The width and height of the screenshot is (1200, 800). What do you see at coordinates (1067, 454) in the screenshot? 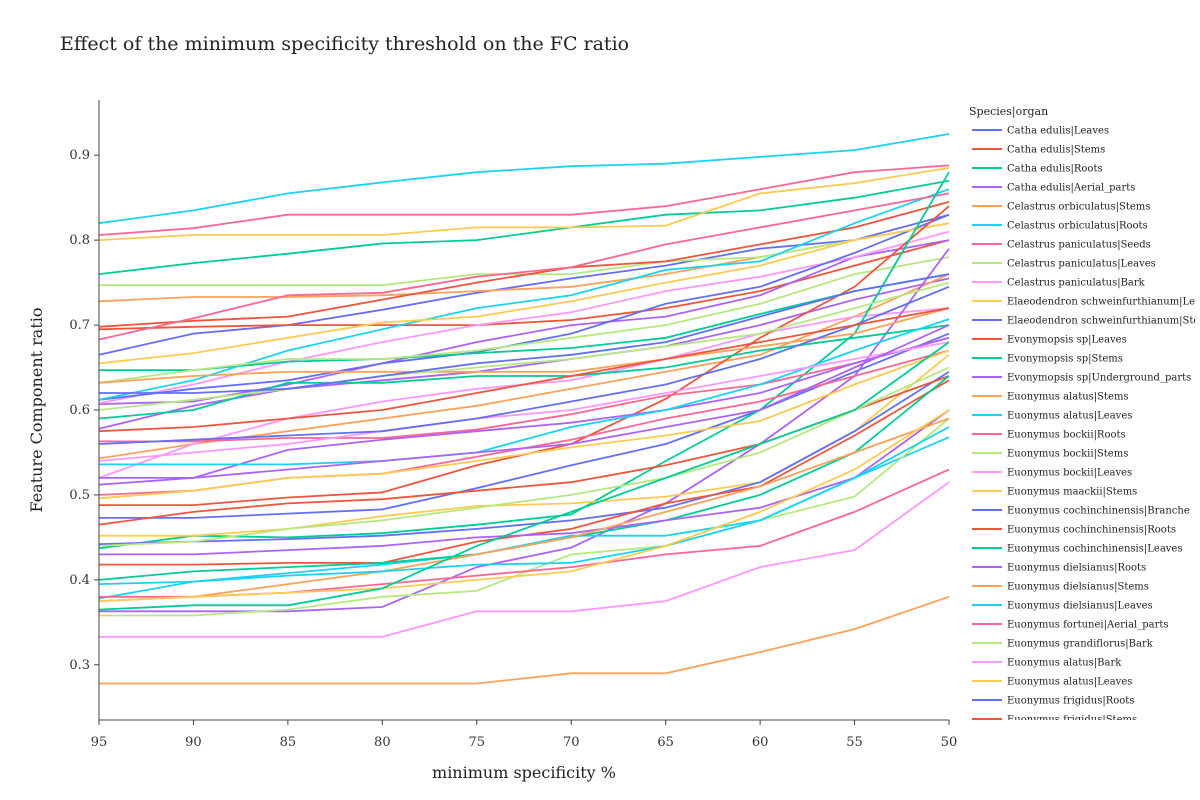
I see `legend-label: Euonymus bockii|Stems` at bounding box center [1067, 454].